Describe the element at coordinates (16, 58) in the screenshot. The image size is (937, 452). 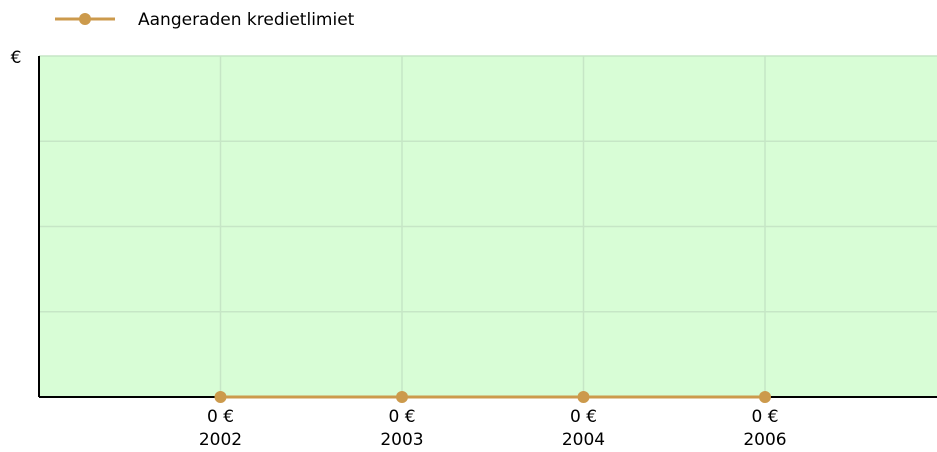
I see `y-axis-label: €` at that location.